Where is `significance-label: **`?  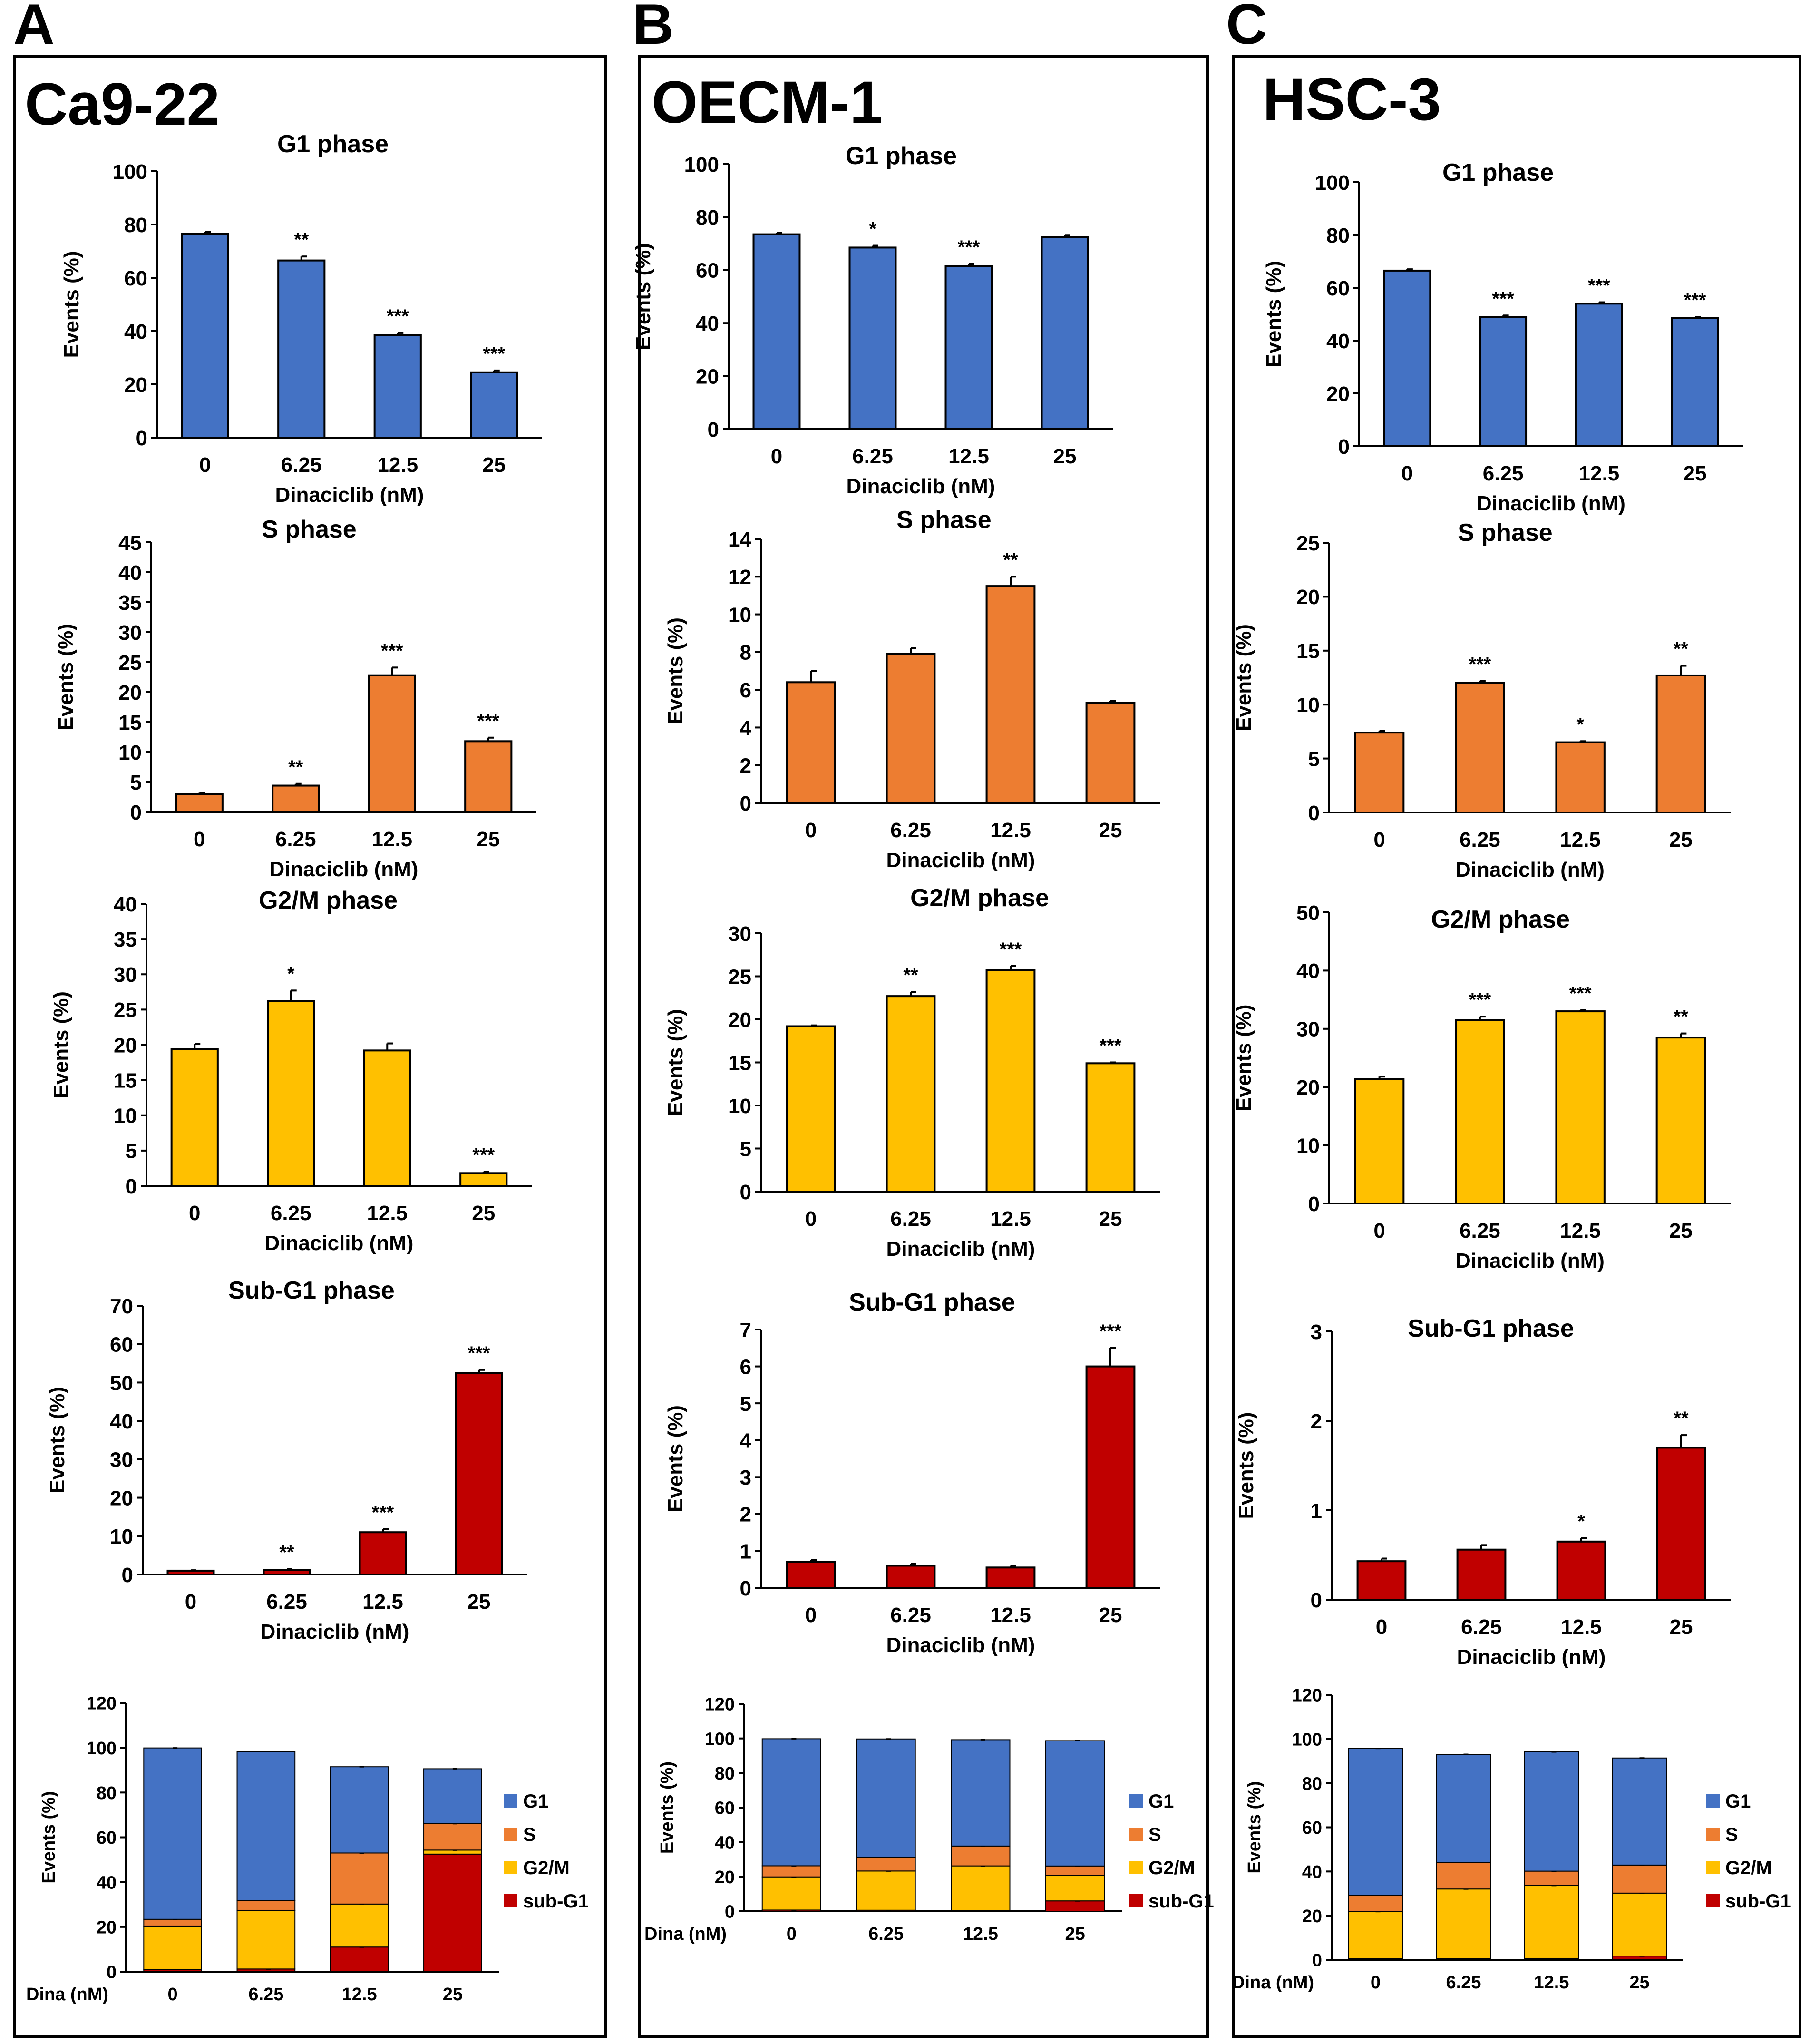 significance-label: ** is located at coordinates (910, 975).